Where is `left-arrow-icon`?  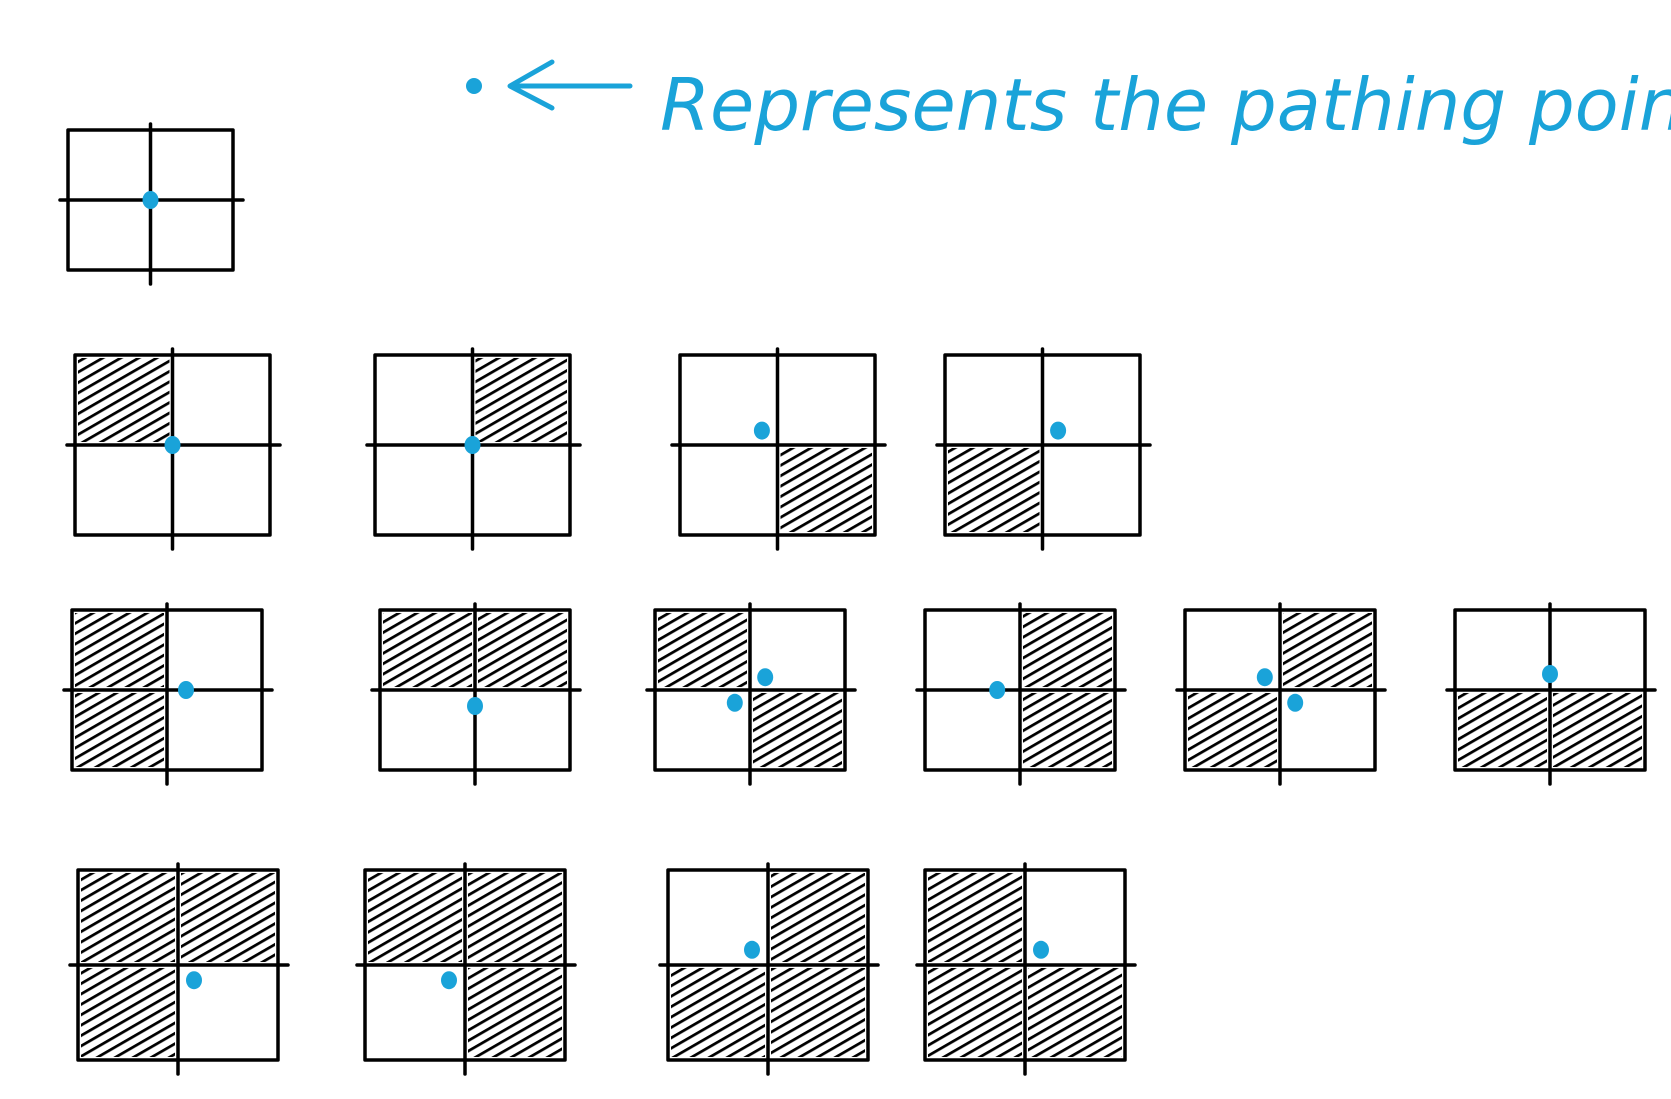 left-arrow-icon is located at coordinates (570, 85).